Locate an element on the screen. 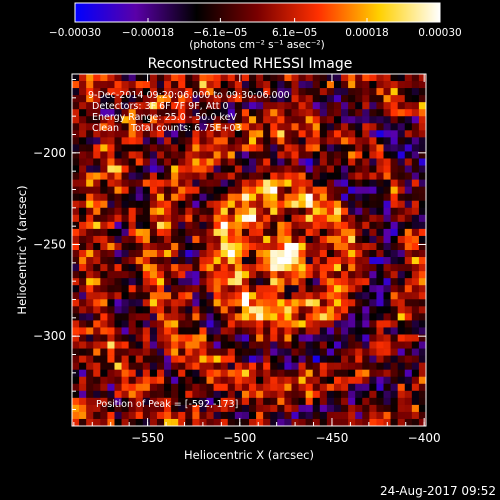 The image size is (500, 500). x-tick-label: −450 is located at coordinates (331, 438).